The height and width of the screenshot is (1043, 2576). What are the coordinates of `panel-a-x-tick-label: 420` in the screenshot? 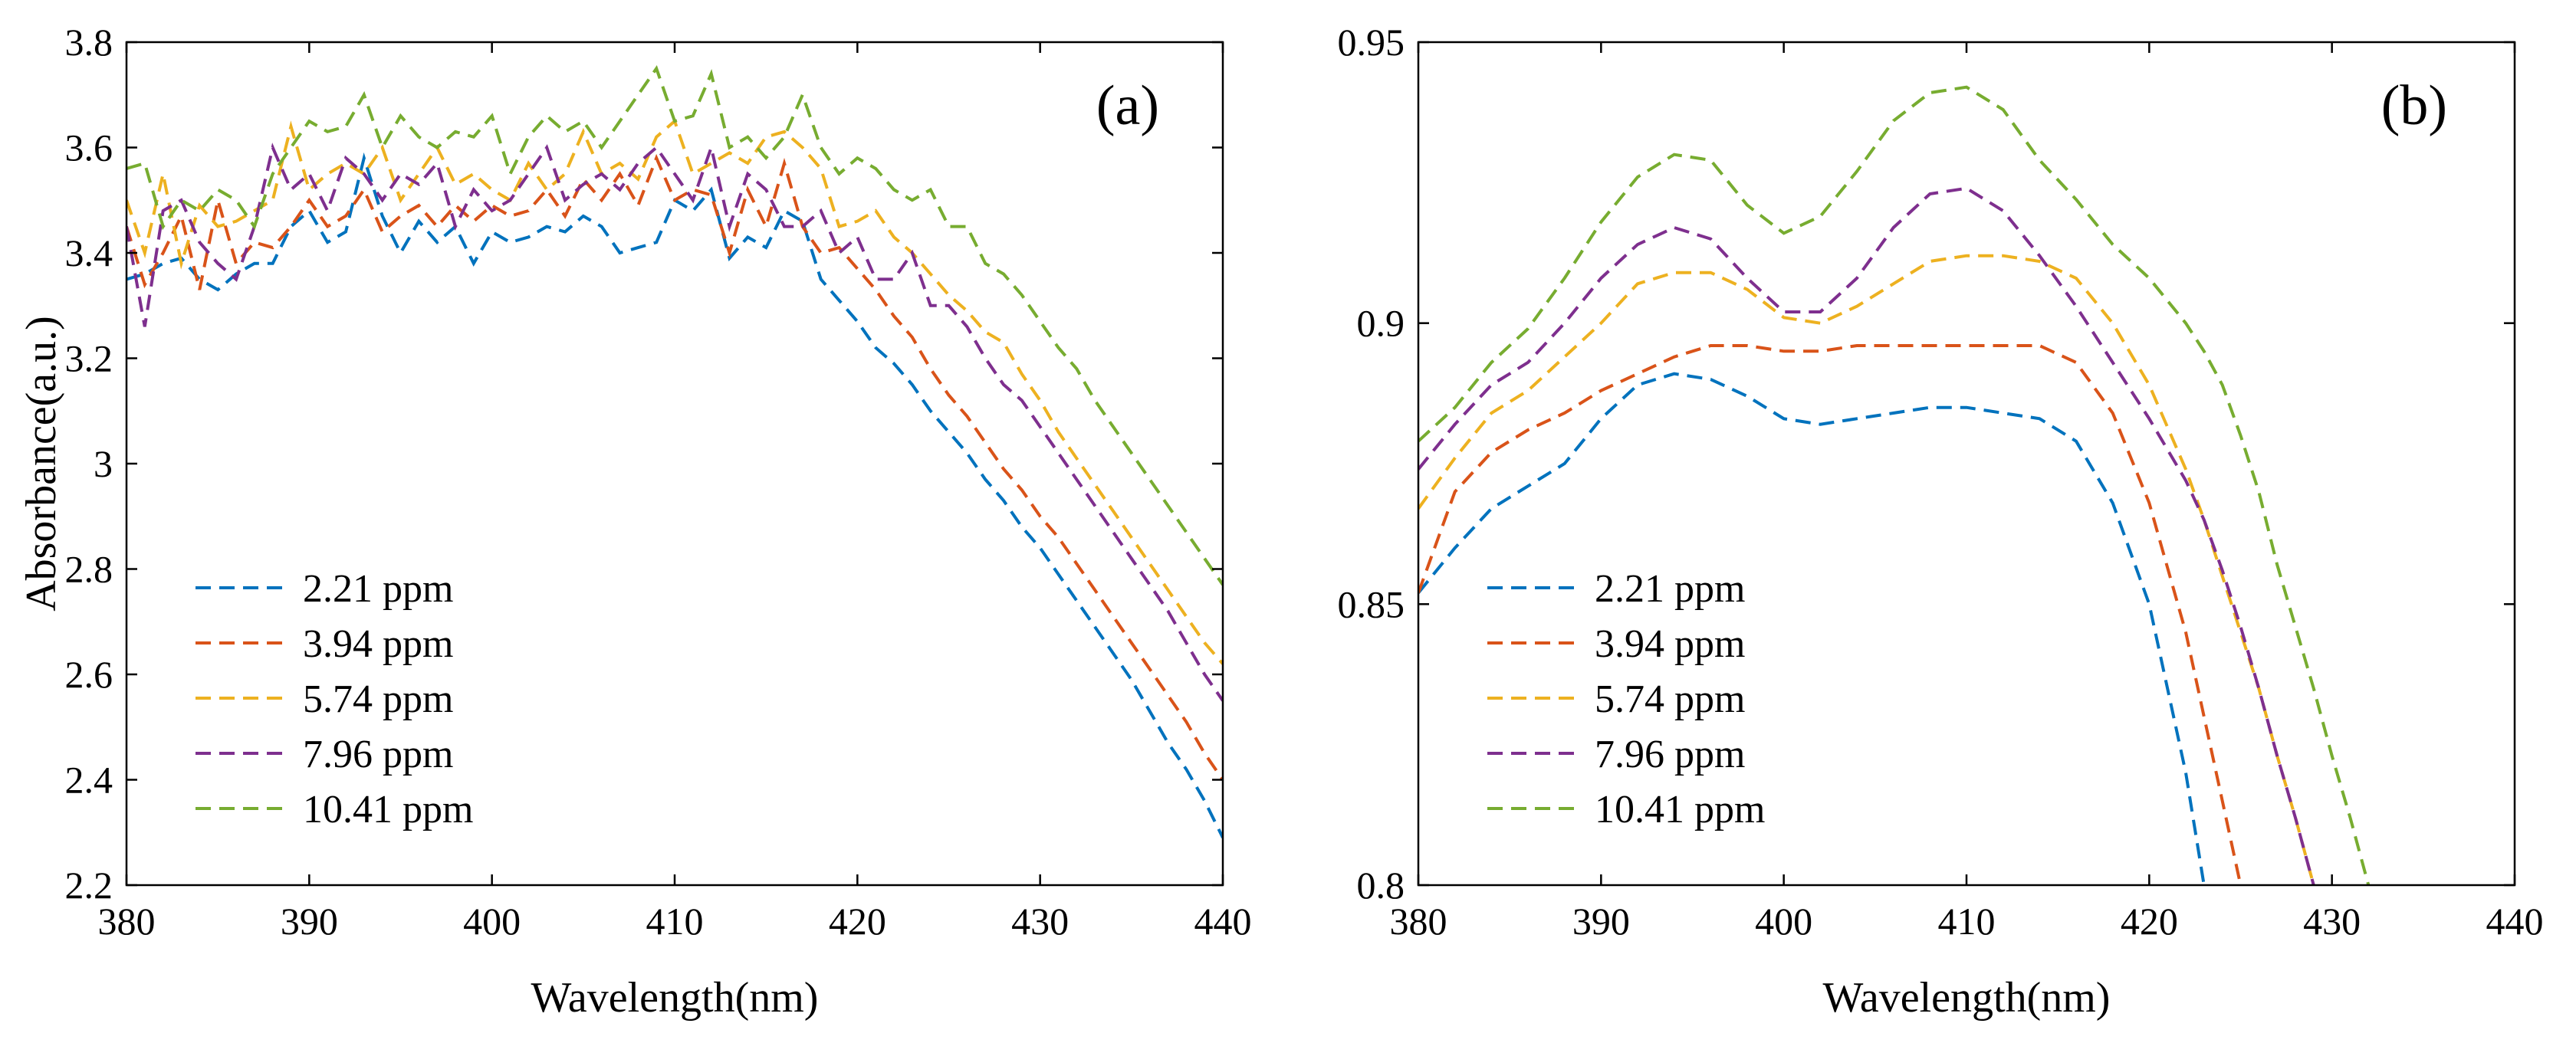 It's located at (858, 921).